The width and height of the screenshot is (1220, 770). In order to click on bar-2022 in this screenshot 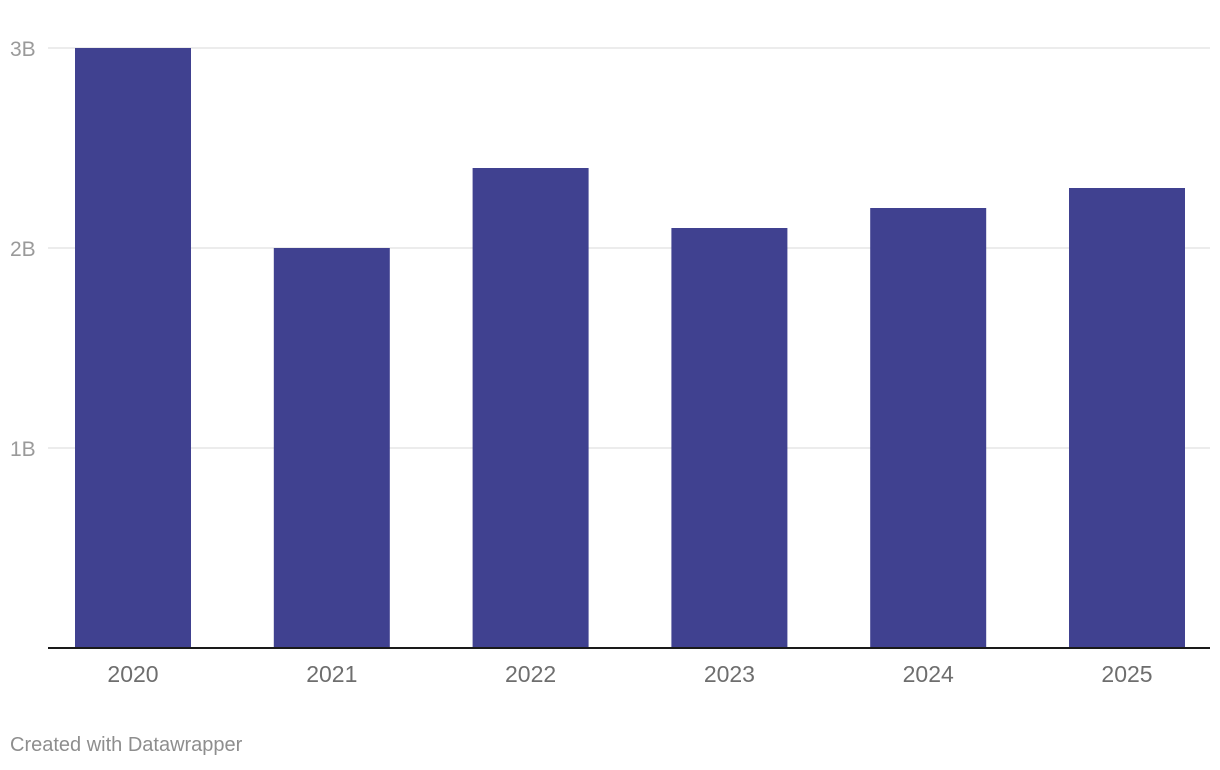, I will do `click(530, 408)`.